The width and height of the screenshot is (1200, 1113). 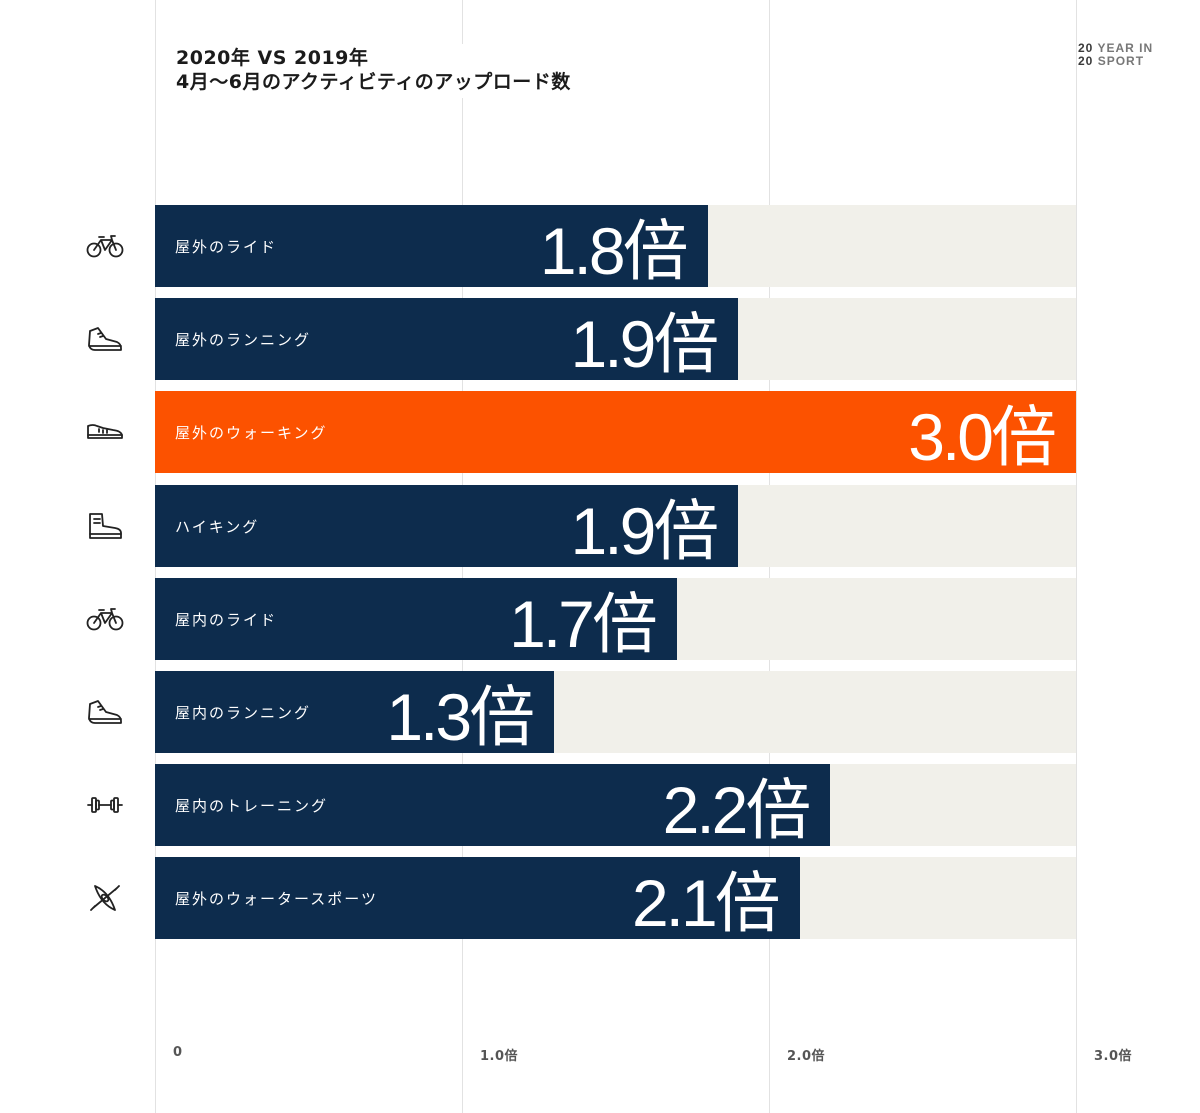 What do you see at coordinates (105, 526) in the screenshot?
I see `hiking-boot-icon` at bounding box center [105, 526].